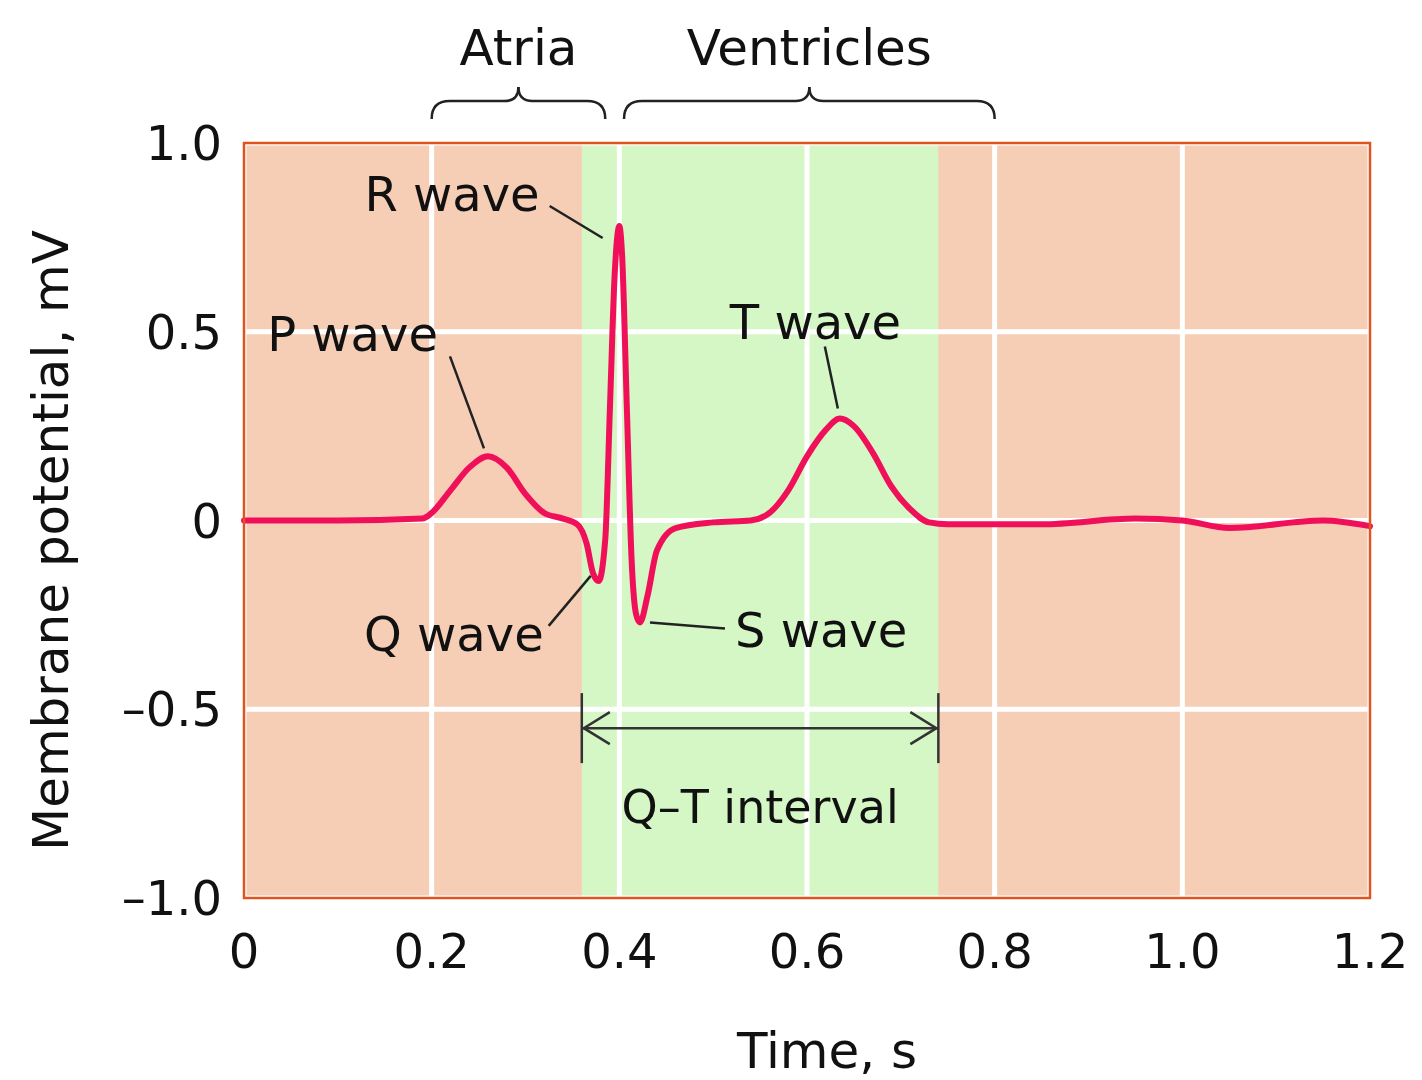 This screenshot has width=1422, height=1080. Describe the element at coordinates (183, 331) in the screenshot. I see `y-tick-label: 0.5` at that location.